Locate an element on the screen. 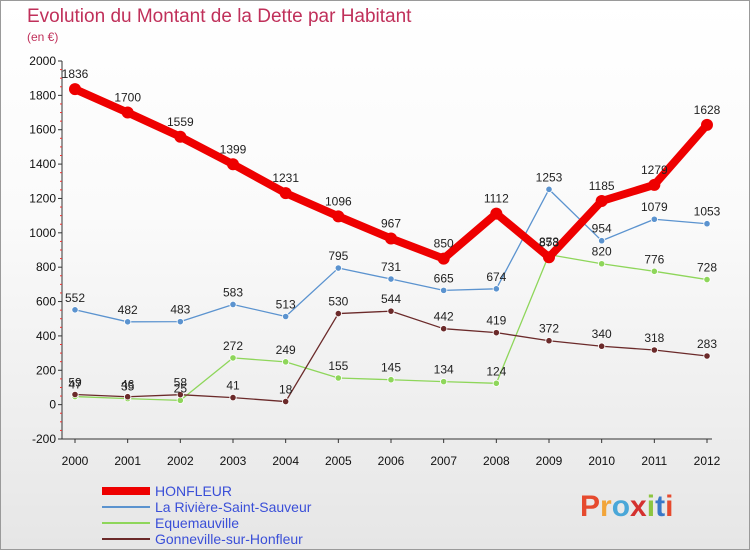 This screenshot has width=750, height=550. data-label: 1112 is located at coordinates (496, 199).